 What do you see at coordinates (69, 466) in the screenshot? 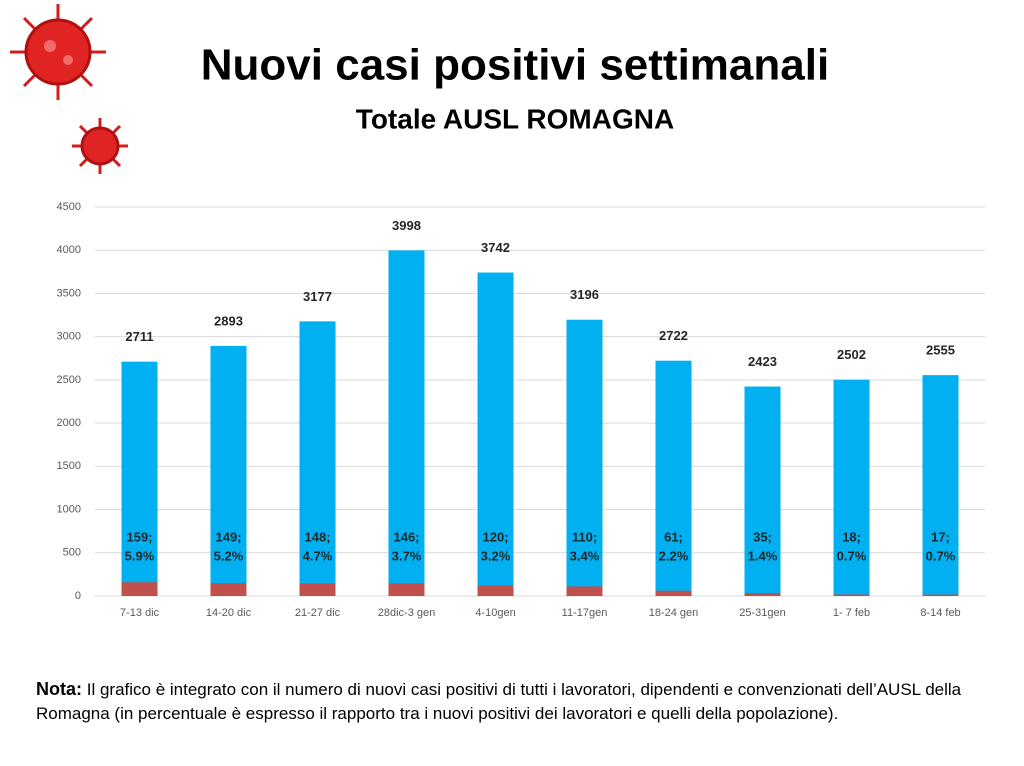
I see `y-tick-label: 1500` at bounding box center [69, 466].